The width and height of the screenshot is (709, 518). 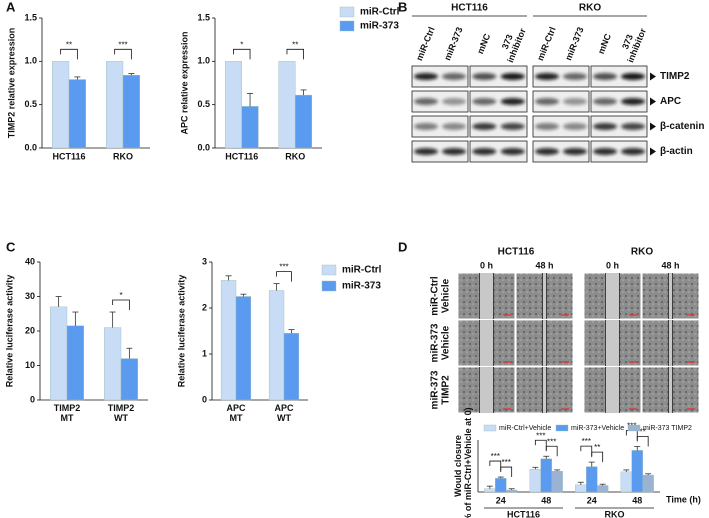 What do you see at coordinates (675, 76) in the screenshot?
I see `protein-label: TIMP2` at bounding box center [675, 76].